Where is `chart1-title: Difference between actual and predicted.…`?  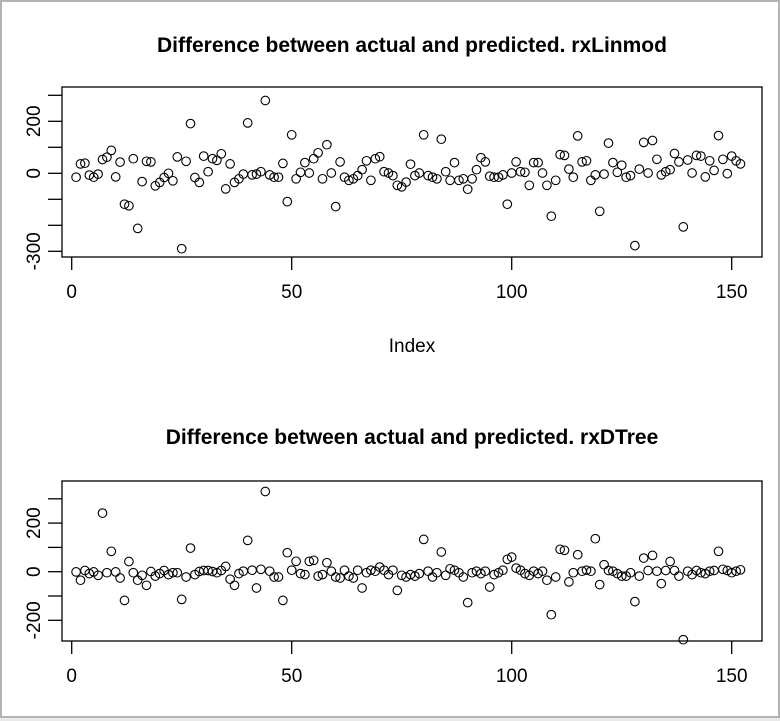
chart1-title: Difference between actual and predicted.… is located at coordinates (412, 45).